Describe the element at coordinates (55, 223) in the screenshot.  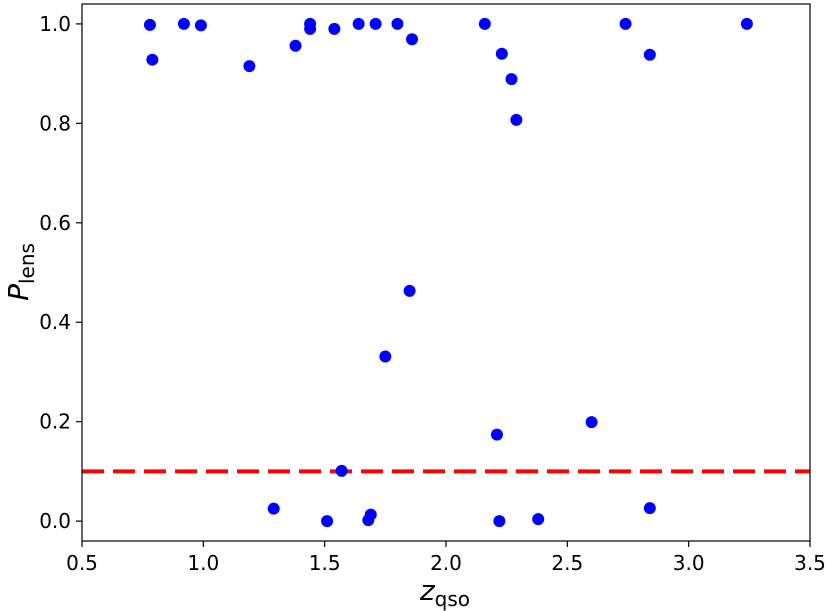
I see `y-tick-label-3: 0.6` at that location.